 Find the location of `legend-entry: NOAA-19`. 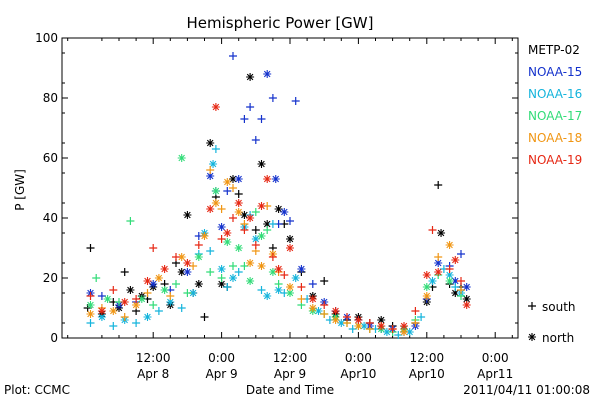

legend-entry: NOAA-19 is located at coordinates (555, 160).